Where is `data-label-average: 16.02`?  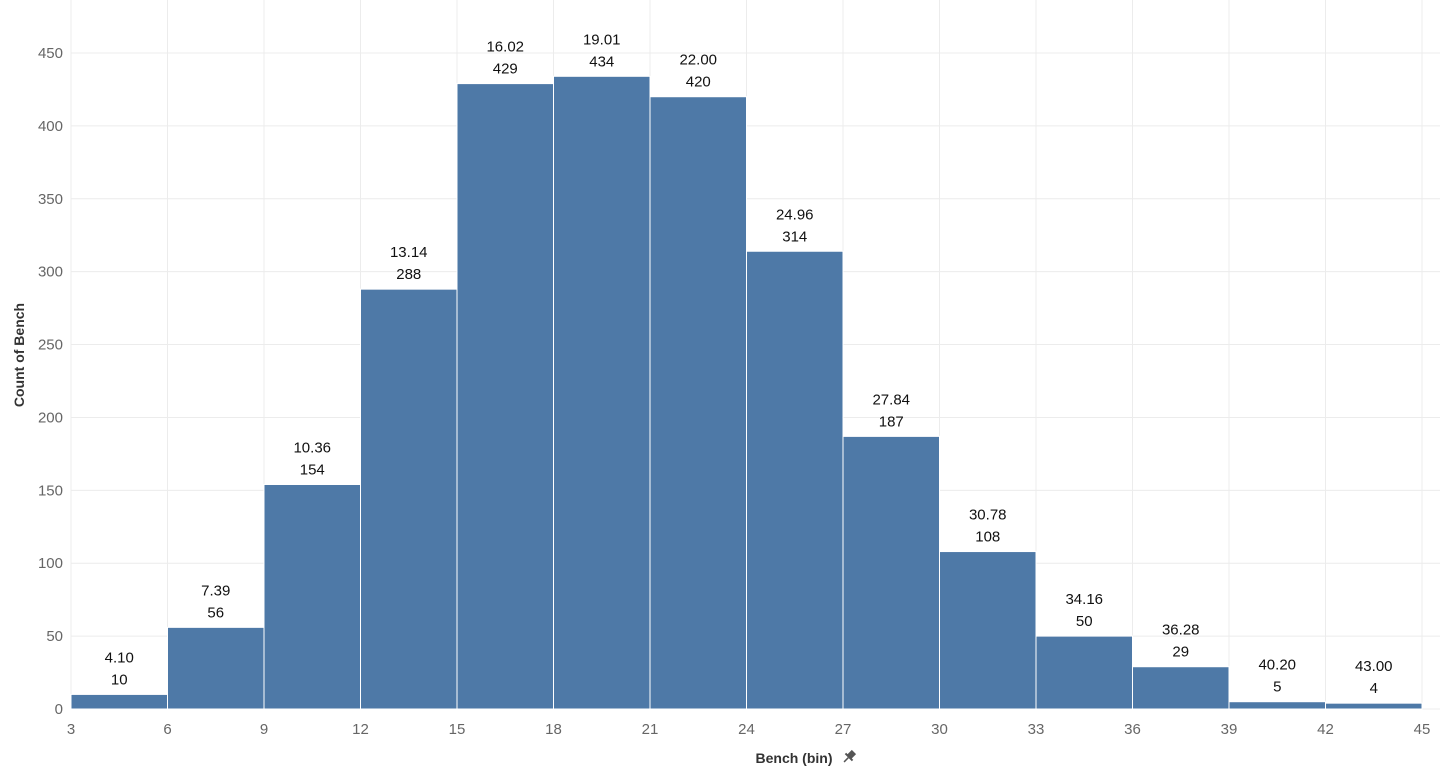
data-label-average: 16.02 is located at coordinates (505, 47).